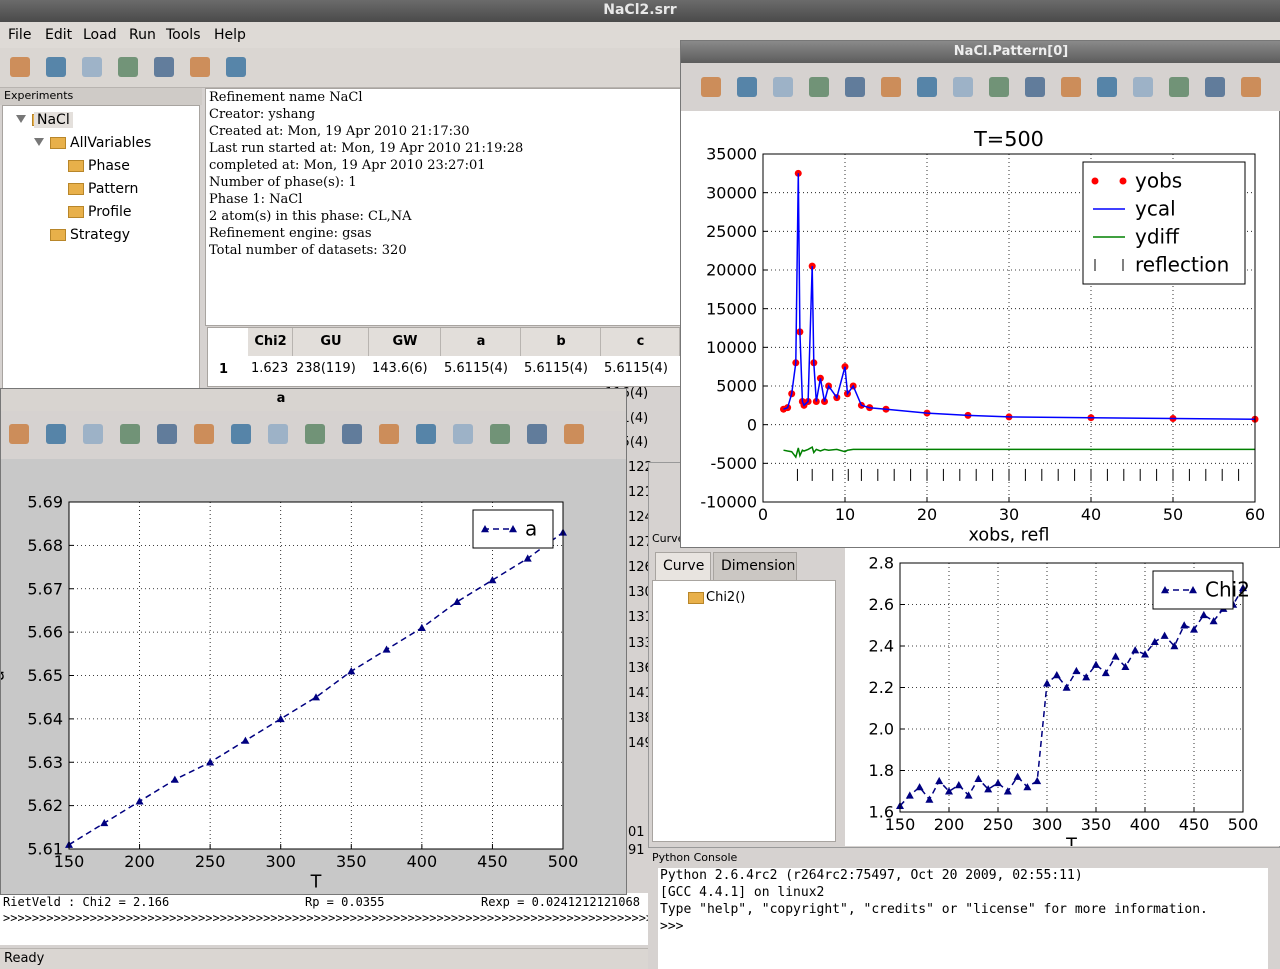  I want to click on table-cell: 91, so click(636, 850).